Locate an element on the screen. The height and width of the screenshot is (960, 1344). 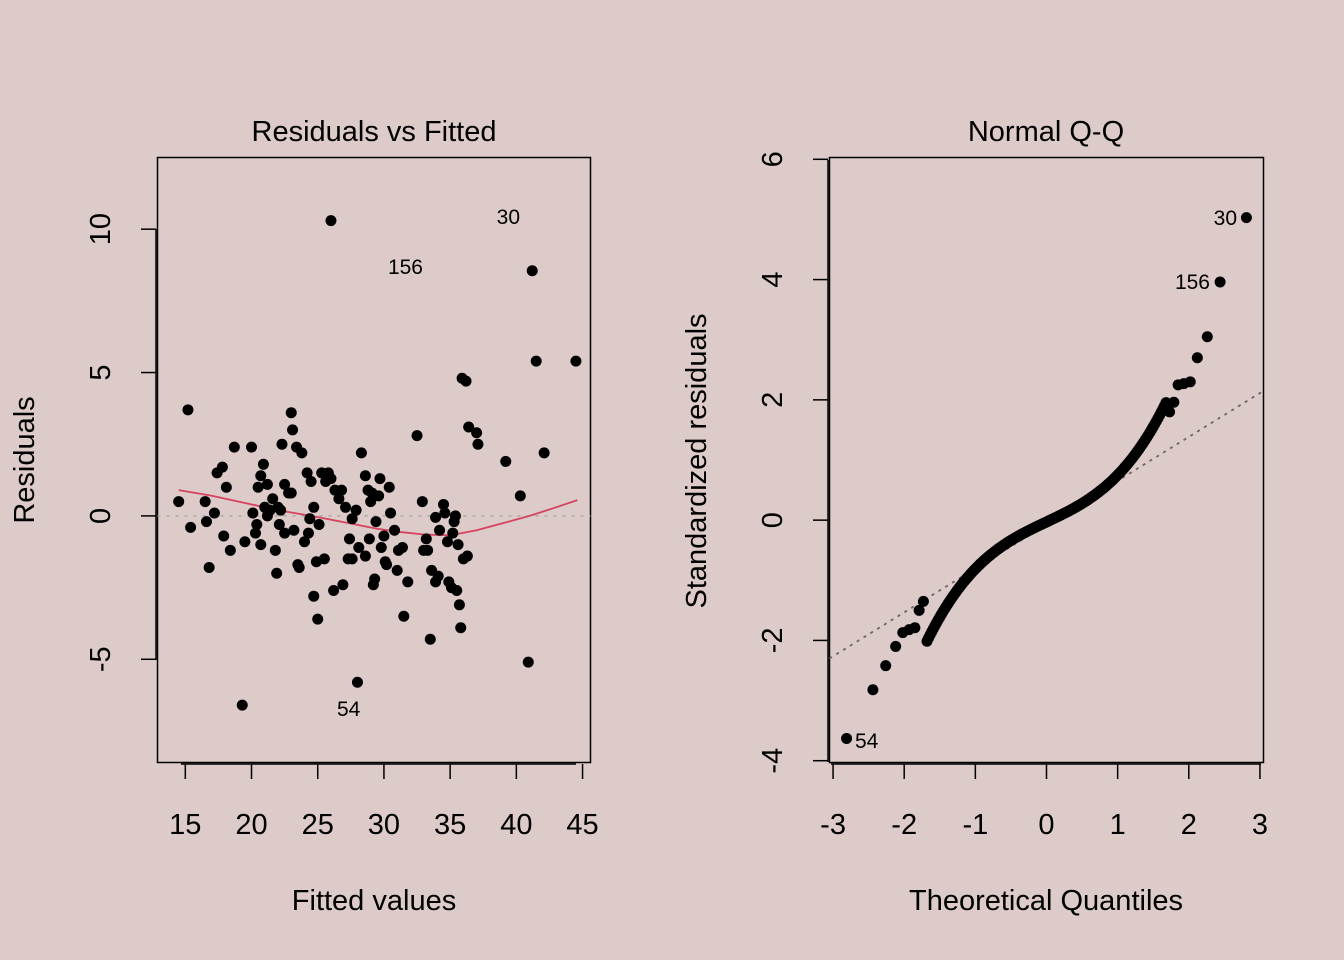
qq-y-tick-label: 4 is located at coordinates (773, 280).